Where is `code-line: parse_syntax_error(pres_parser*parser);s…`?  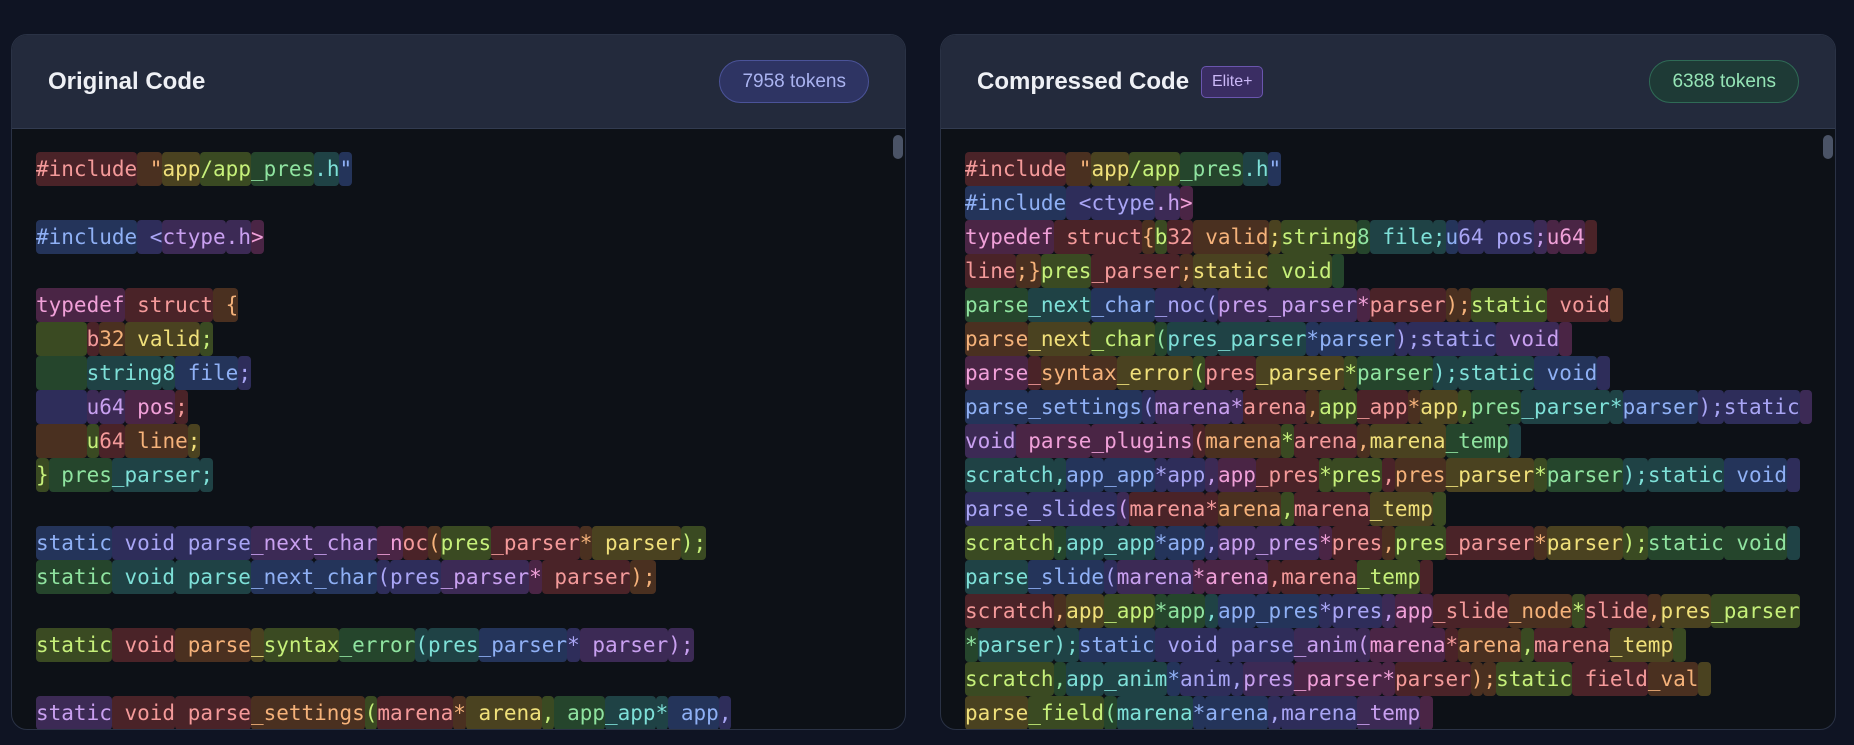 code-line: parse_syntax_error(pres_parser*parser);s… is located at coordinates (1393, 373).